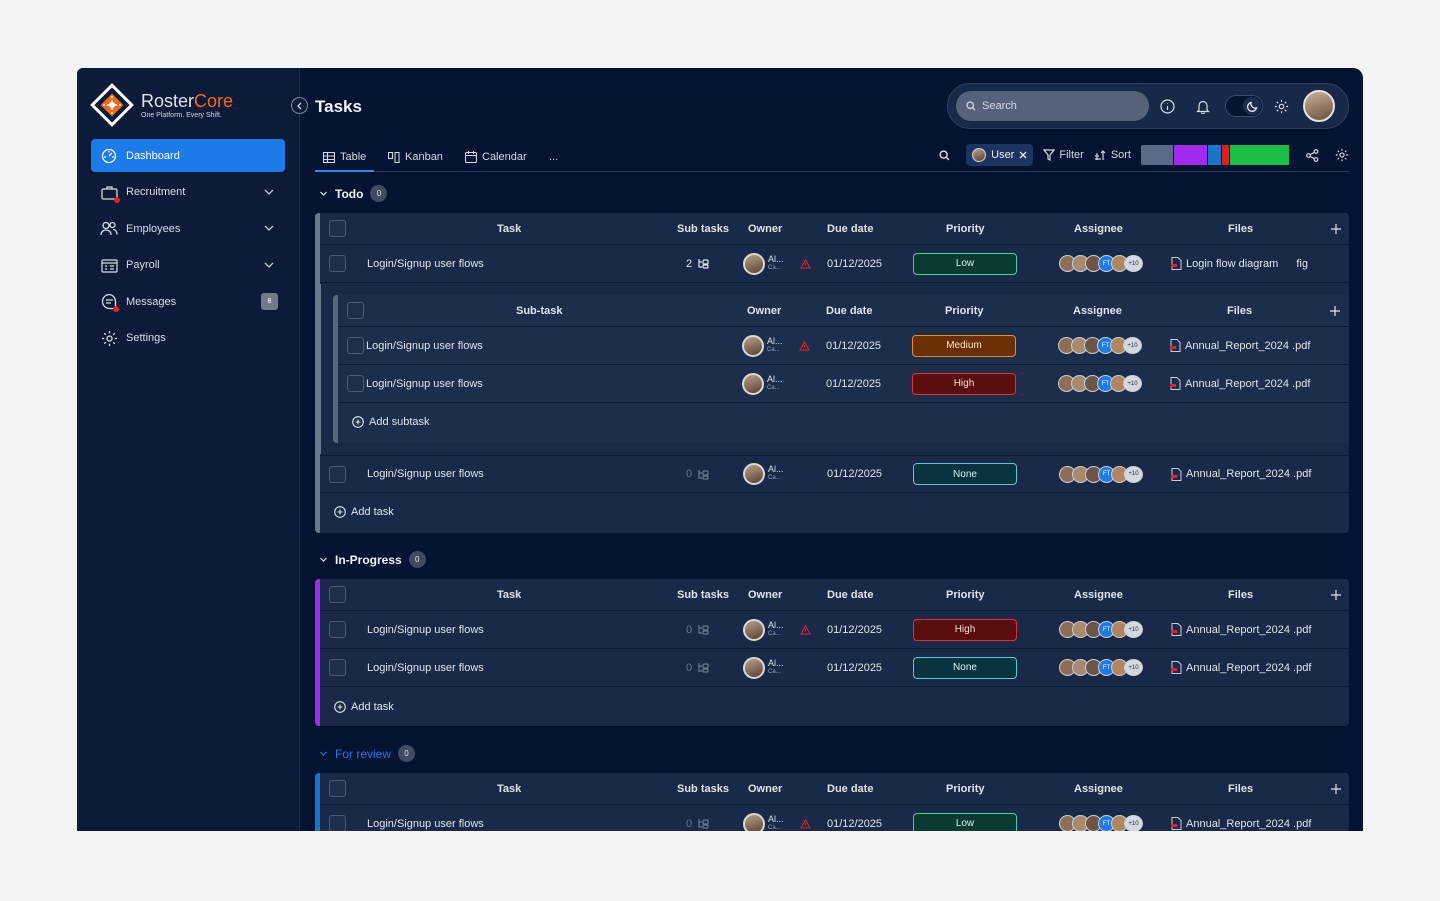  What do you see at coordinates (1215, 155) in the screenshot?
I see `status-color-bar` at bounding box center [1215, 155].